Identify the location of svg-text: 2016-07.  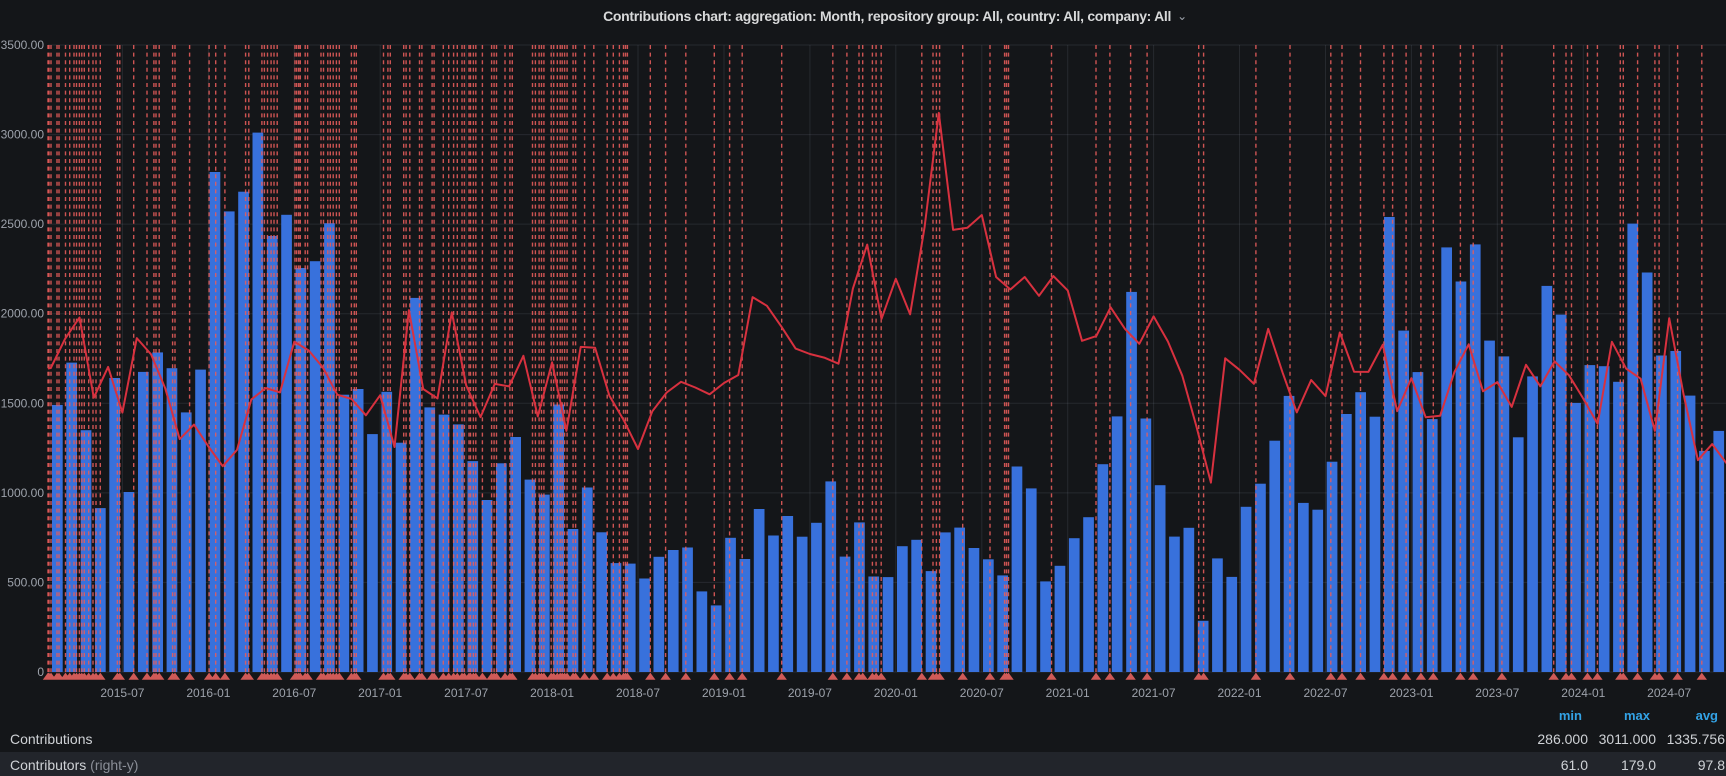
(294, 693).